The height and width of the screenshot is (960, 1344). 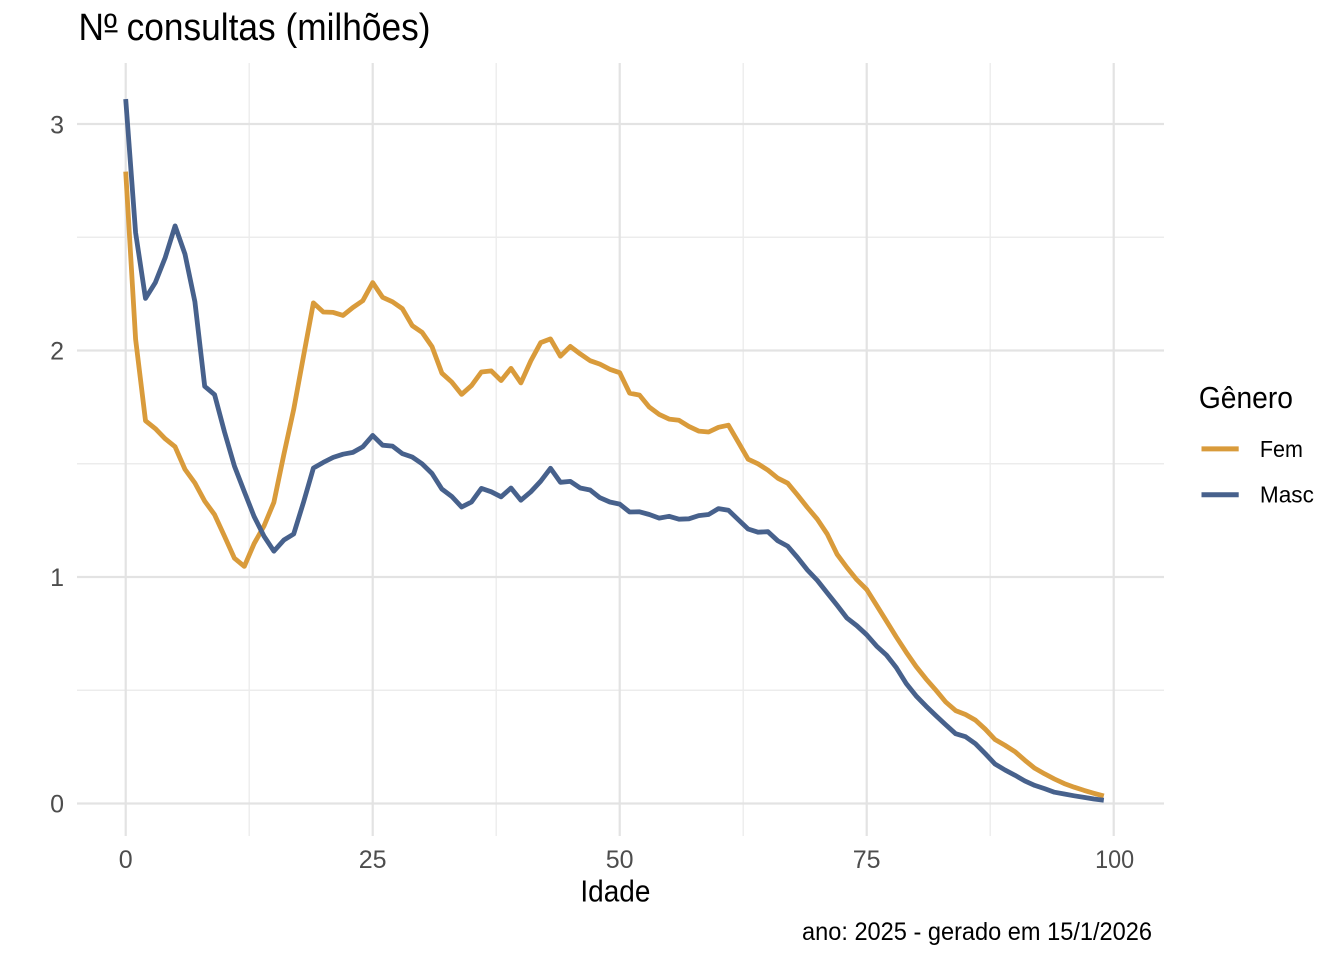 What do you see at coordinates (57, 352) in the screenshot?
I see `svg-text: 2` at bounding box center [57, 352].